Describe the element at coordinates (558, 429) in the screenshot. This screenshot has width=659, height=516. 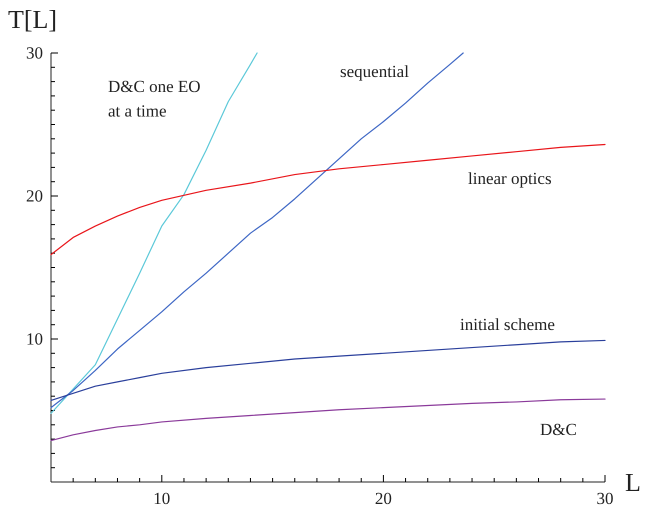
I see `series-label: D&C` at that location.